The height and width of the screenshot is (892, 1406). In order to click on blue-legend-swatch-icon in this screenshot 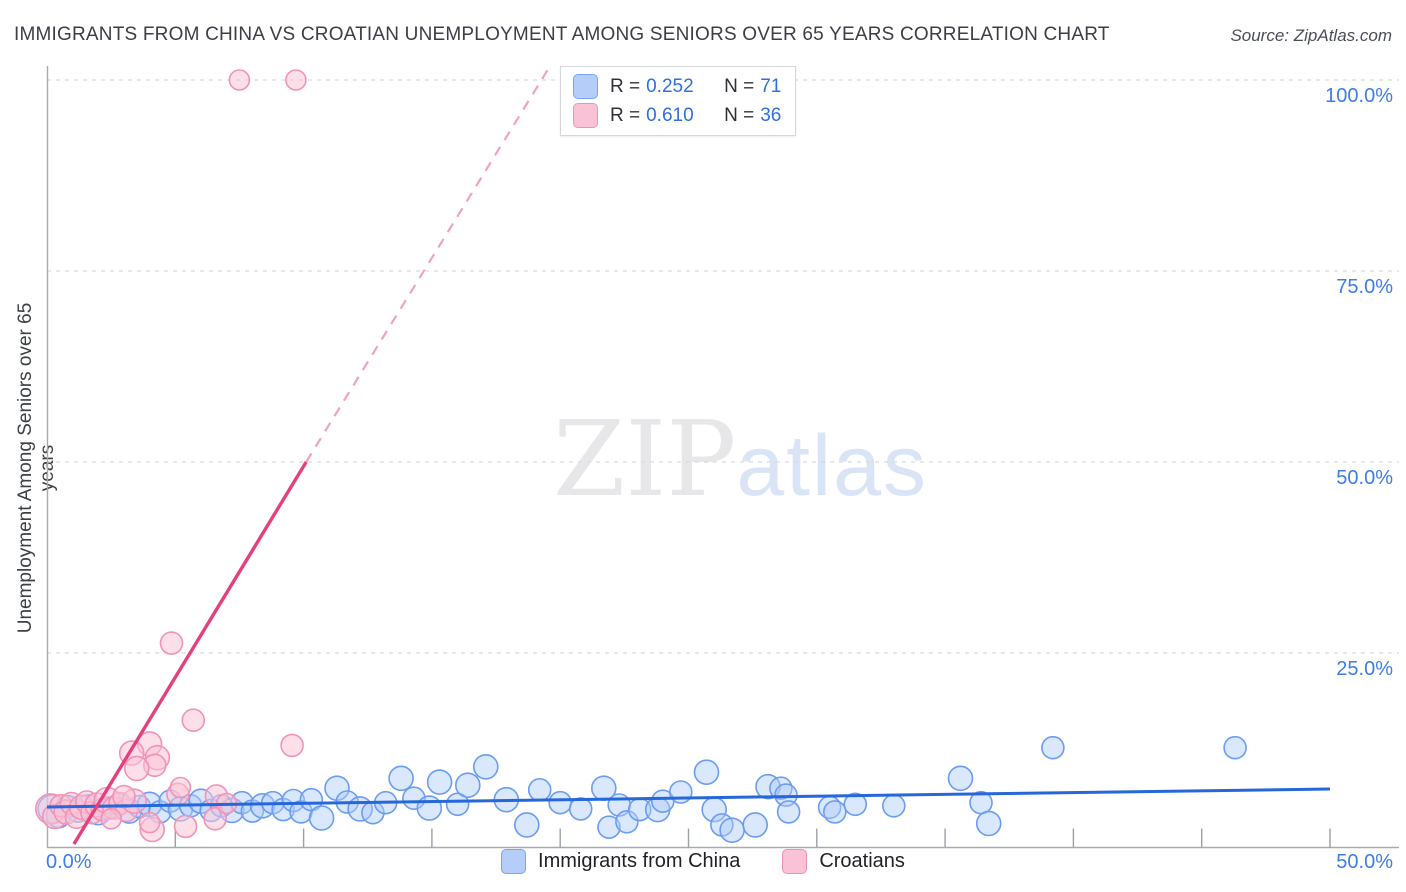, I will do `click(514, 861)`.